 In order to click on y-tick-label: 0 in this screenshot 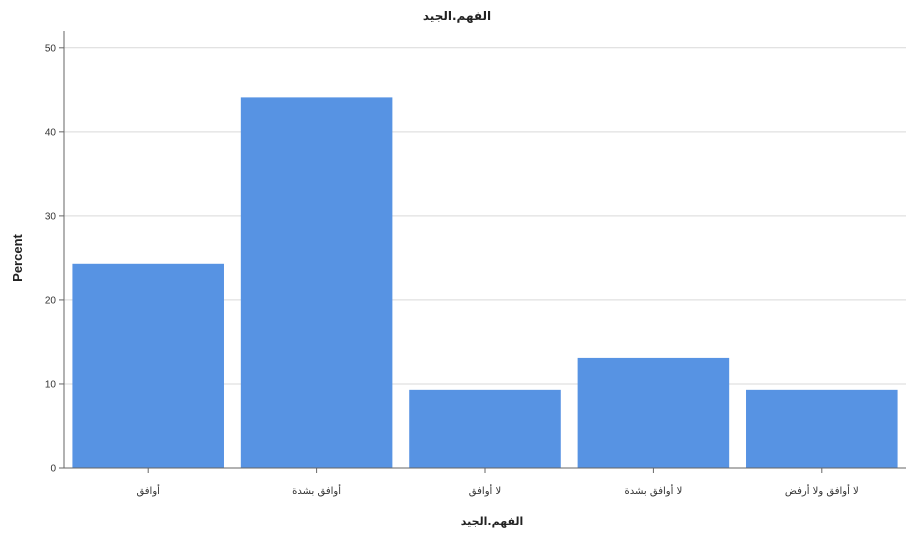, I will do `click(53, 469)`.